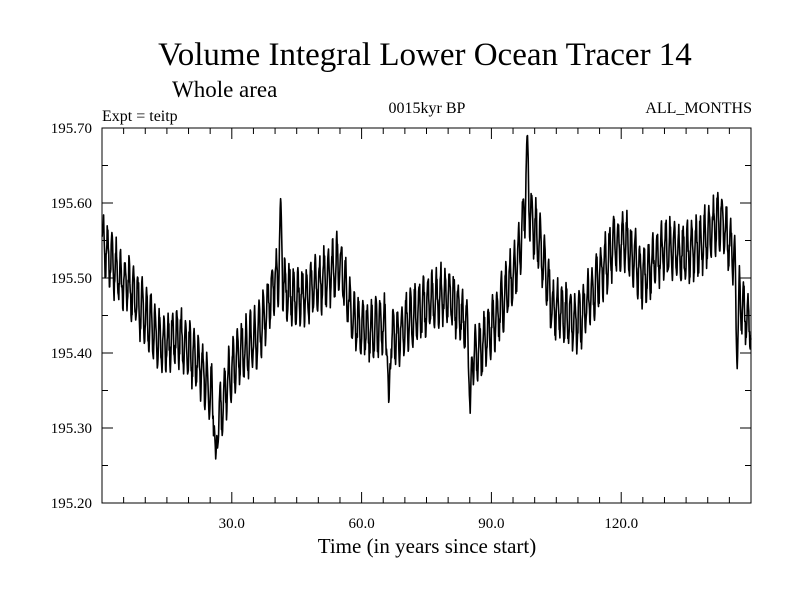 This screenshot has width=800, height=600. I want to click on x-tick-label: 120.0, so click(621, 524).